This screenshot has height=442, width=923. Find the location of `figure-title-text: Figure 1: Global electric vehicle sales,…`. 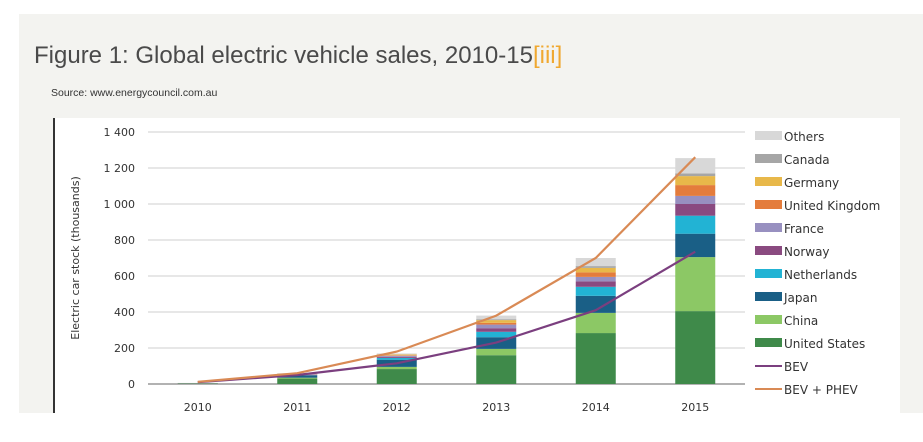

figure-title-text: Figure 1: Global electric vehicle sales,… is located at coordinates (283, 55).